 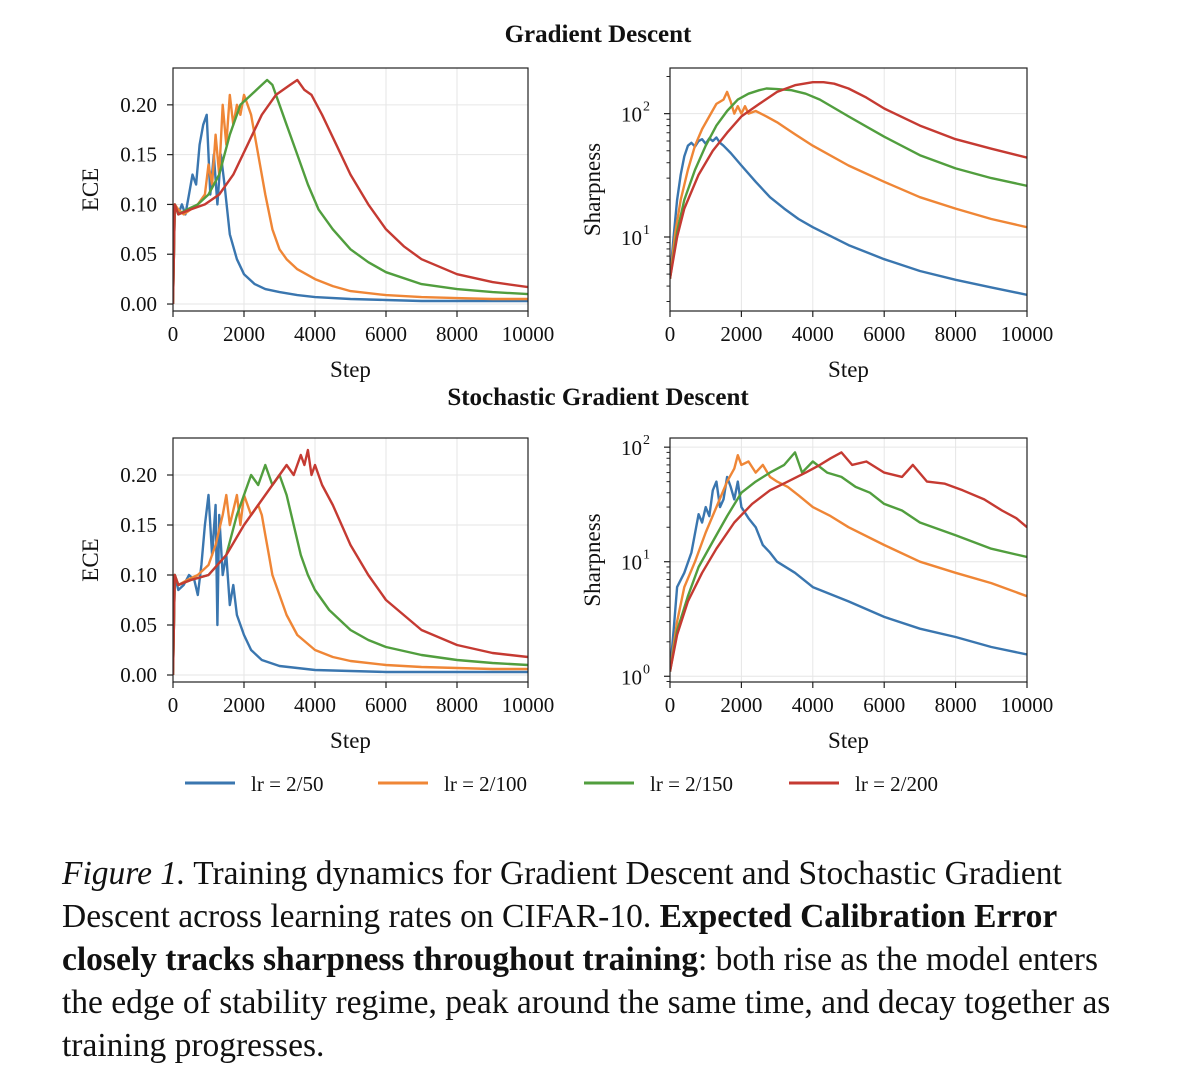 I want to click on legend-label: lr = 2/100, so click(x=485, y=784).